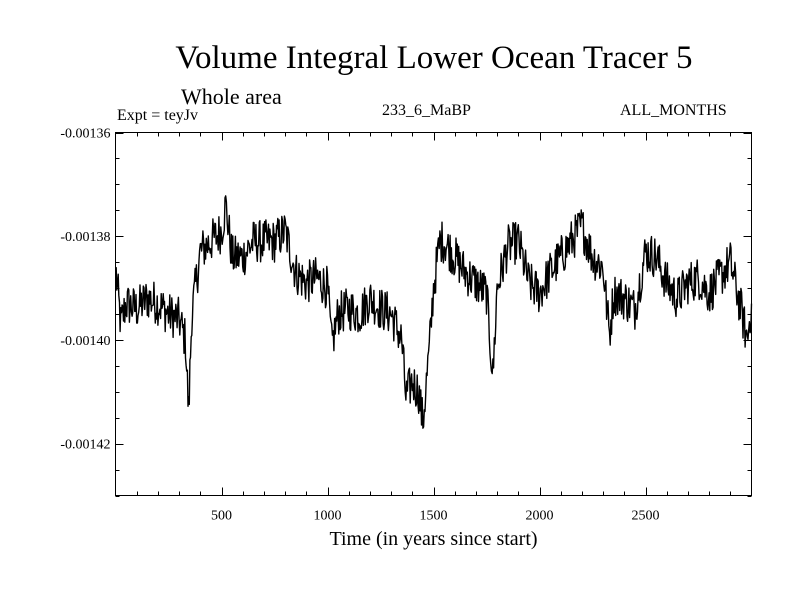  I want to click on x-tick-label: 2000, so click(540, 516).